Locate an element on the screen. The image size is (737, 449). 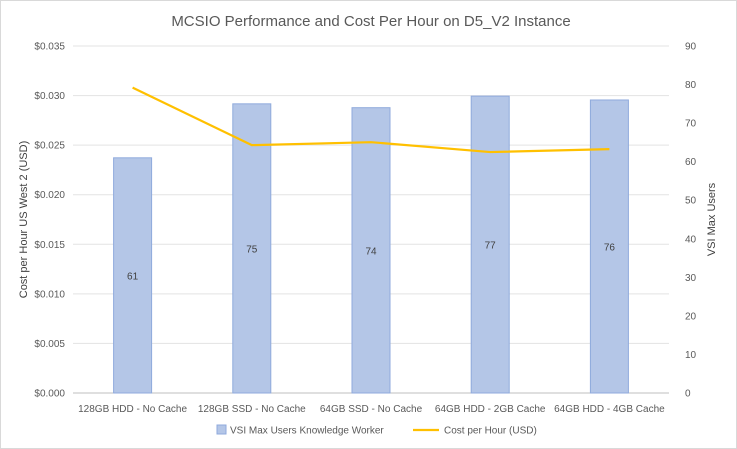
y2-tick-label: 0 is located at coordinates (688, 394).